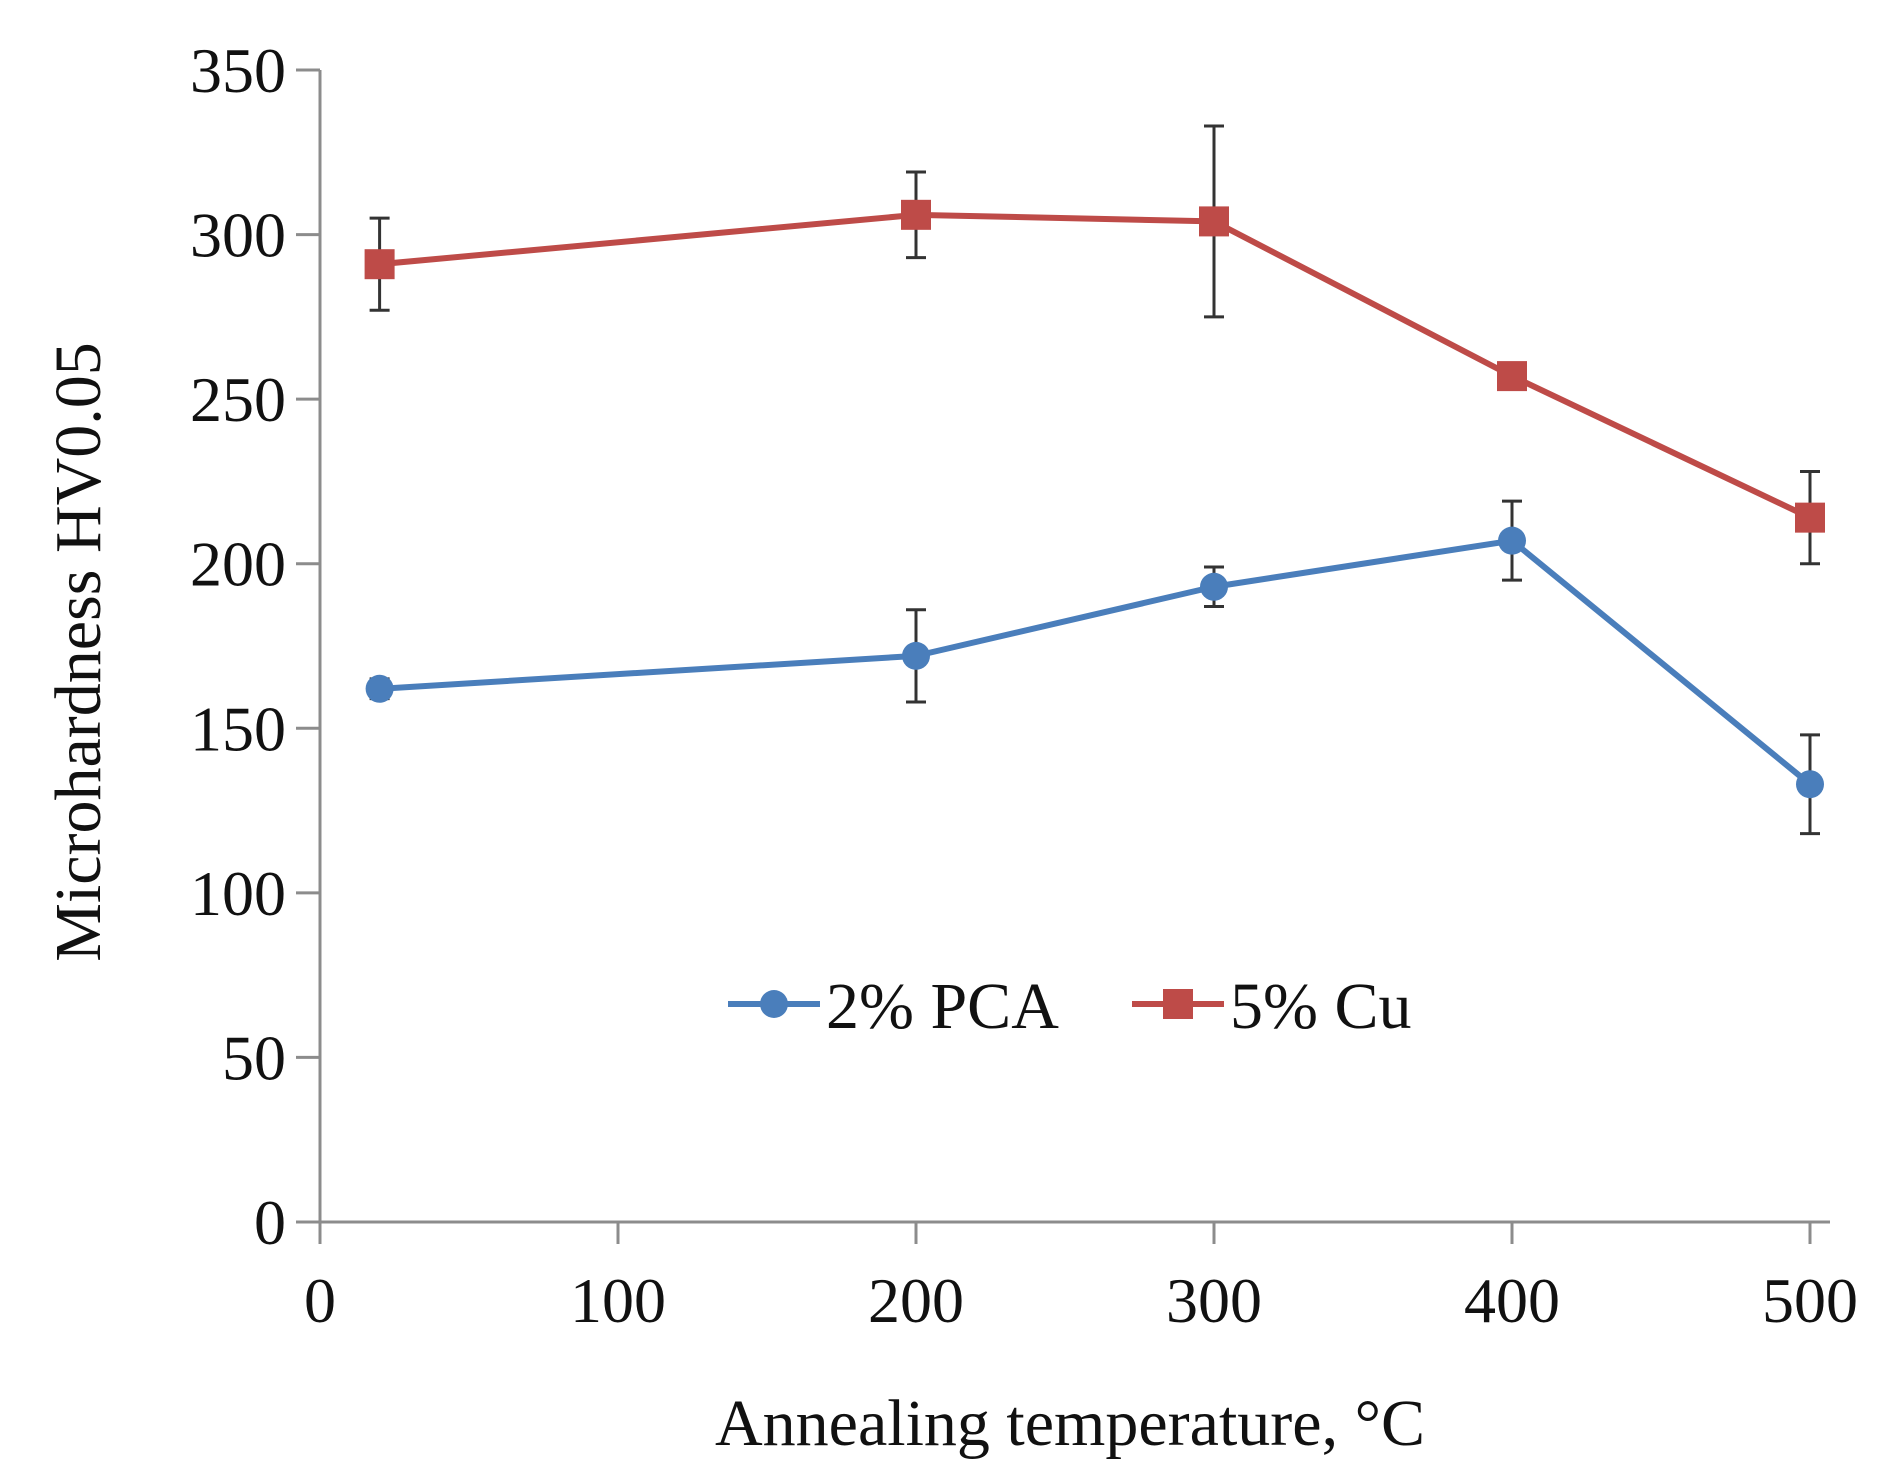 The height and width of the screenshot is (1475, 1887). What do you see at coordinates (942, 1006) in the screenshot?
I see `legend-label-2-pca: 2% PCA` at bounding box center [942, 1006].